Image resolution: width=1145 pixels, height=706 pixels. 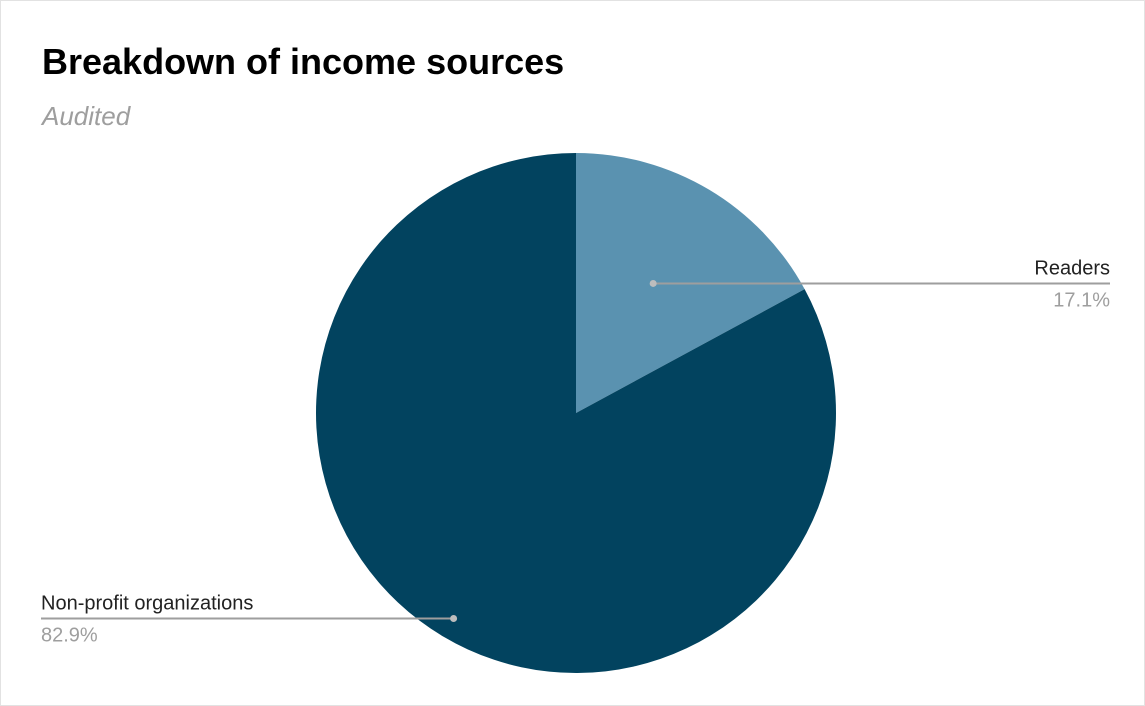 What do you see at coordinates (653, 283) in the screenshot?
I see `leader-dot-readers` at bounding box center [653, 283].